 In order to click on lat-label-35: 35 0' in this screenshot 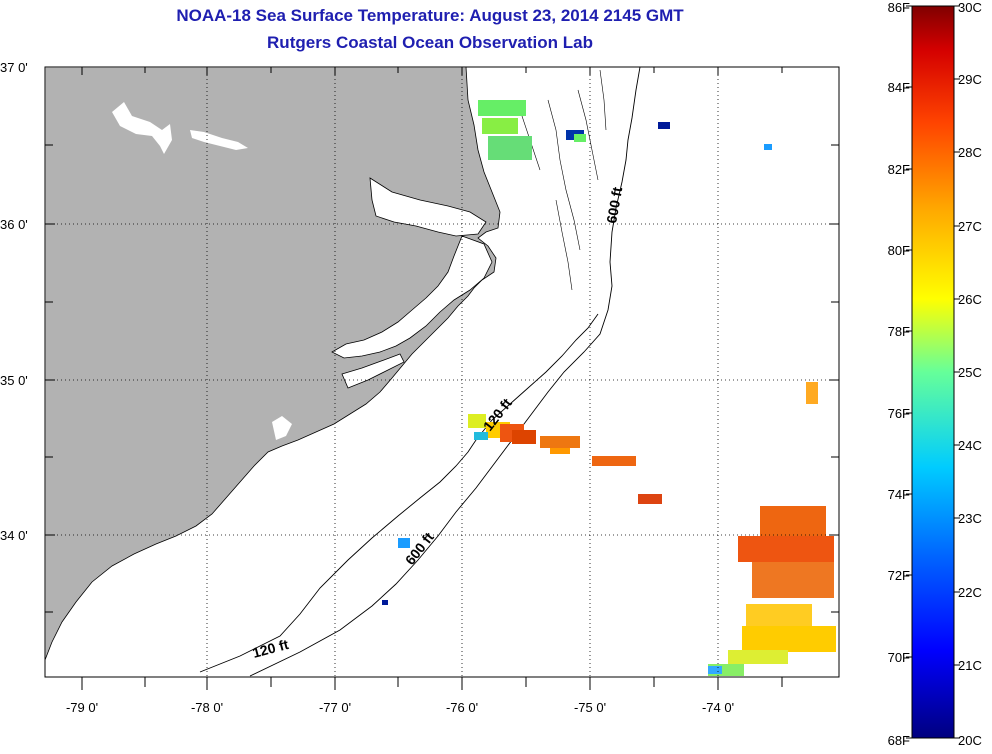, I will do `click(14, 380)`.